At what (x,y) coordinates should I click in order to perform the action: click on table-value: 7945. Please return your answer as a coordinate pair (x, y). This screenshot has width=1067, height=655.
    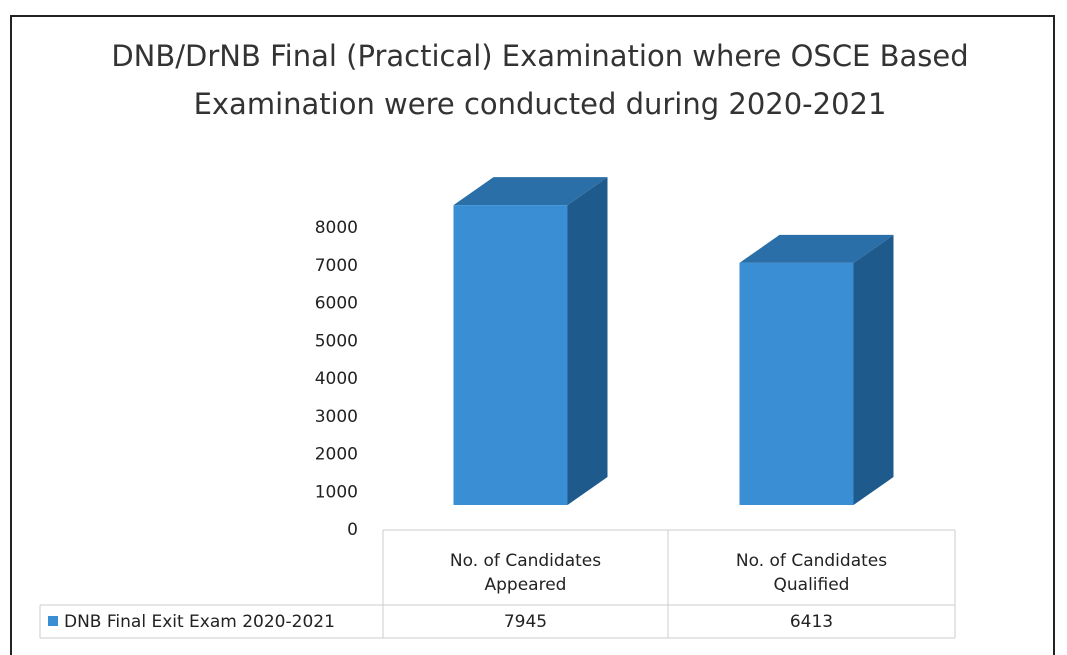
    Looking at the image, I should click on (525, 621).